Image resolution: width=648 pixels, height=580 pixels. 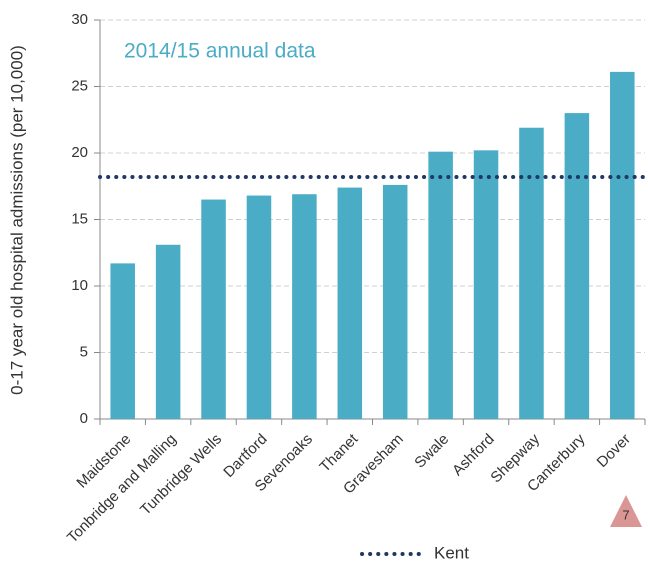 I want to click on y-tick-label: 0, so click(x=84, y=418).